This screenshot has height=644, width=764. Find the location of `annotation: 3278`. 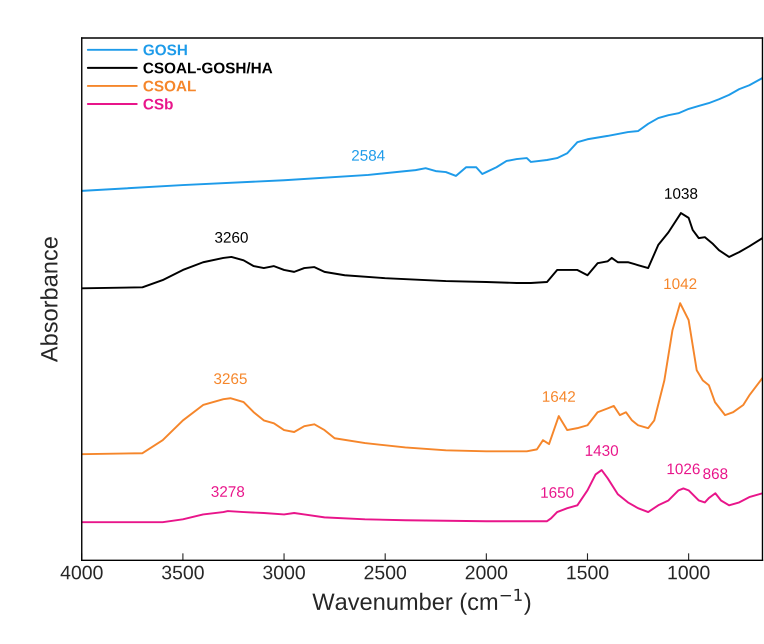

annotation: 3278 is located at coordinates (227, 491).